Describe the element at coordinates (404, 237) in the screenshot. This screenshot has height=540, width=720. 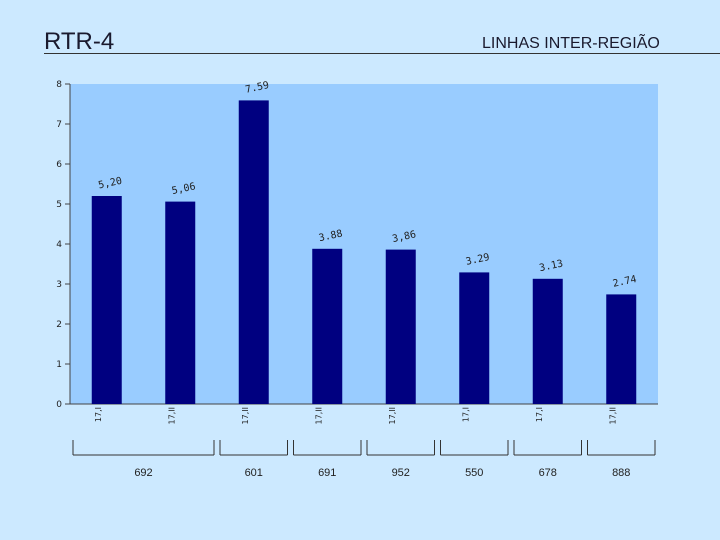
I see `value-label: 3,86` at that location.